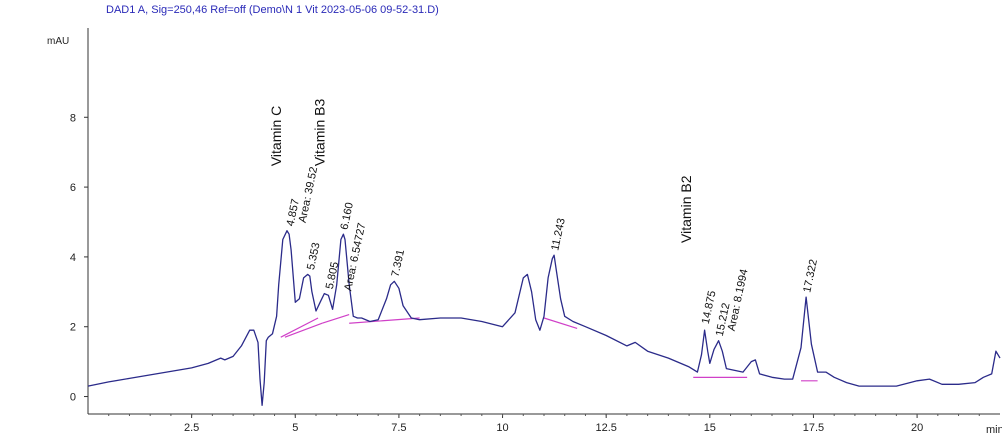  Describe the element at coordinates (549, 347) in the screenshot. I see `baselines` at that location.